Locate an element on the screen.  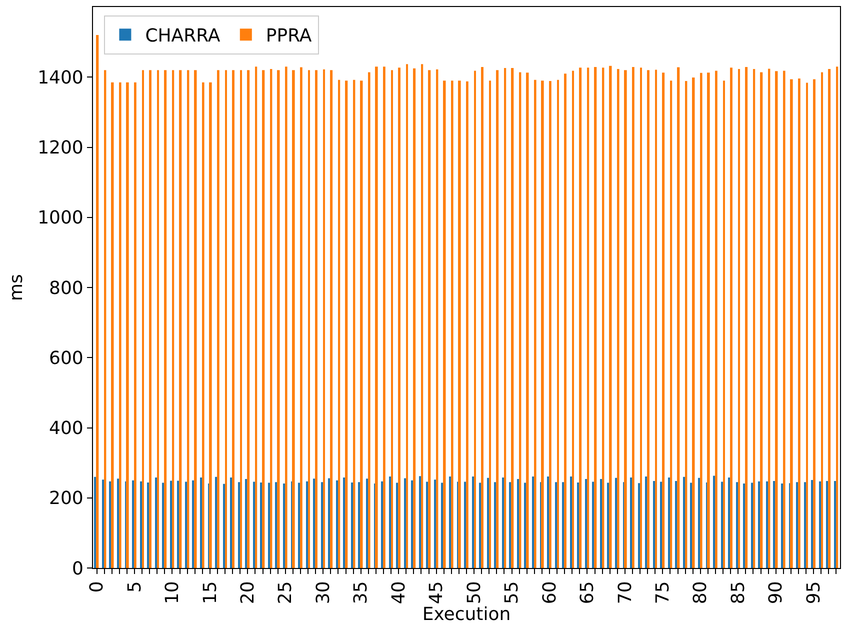
x-tick-label: 25 is located at coordinates (285, 592).